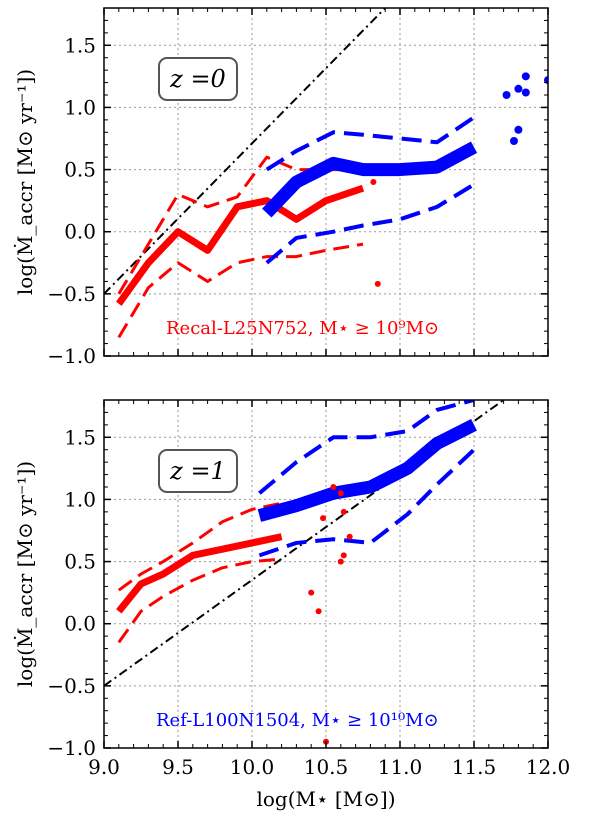 Image resolution: width=598 pixels, height=817 pixels. I want to click on redshift-badge: z =0, so click(197, 79).